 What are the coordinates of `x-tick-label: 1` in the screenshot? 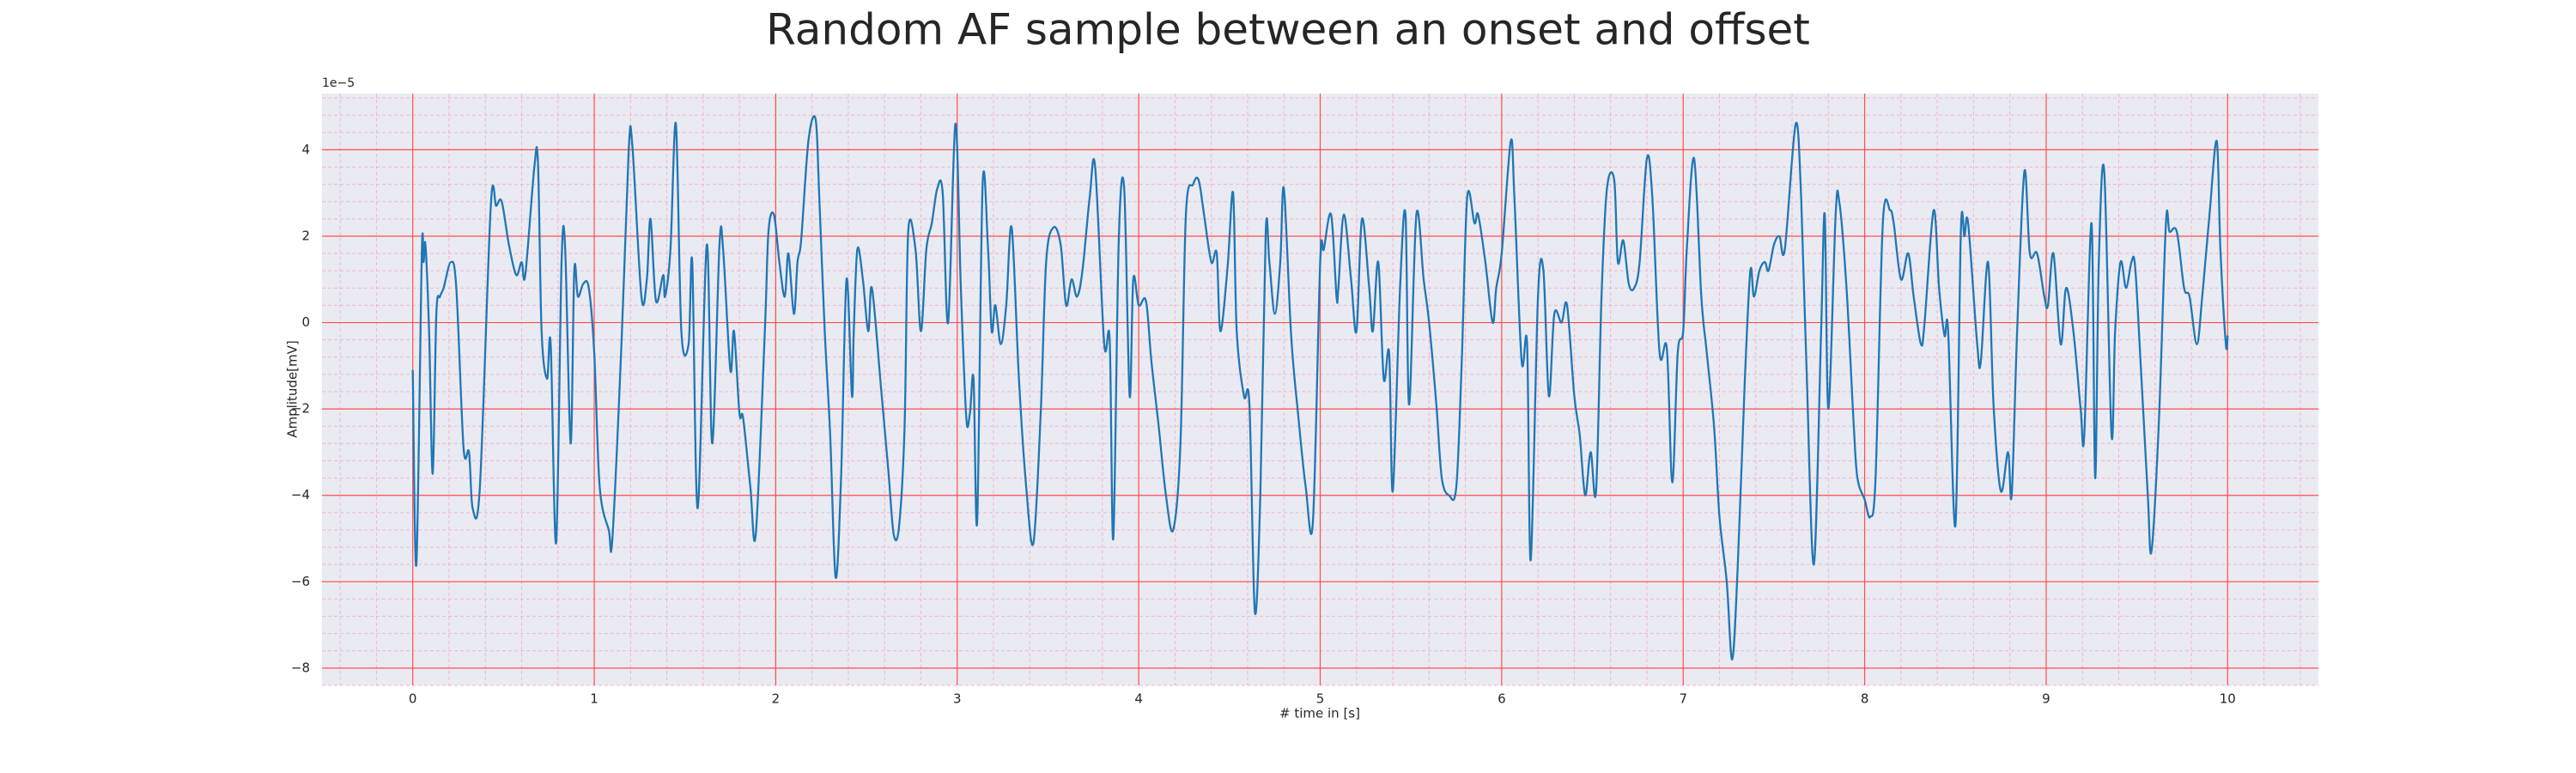 It's located at (594, 699).